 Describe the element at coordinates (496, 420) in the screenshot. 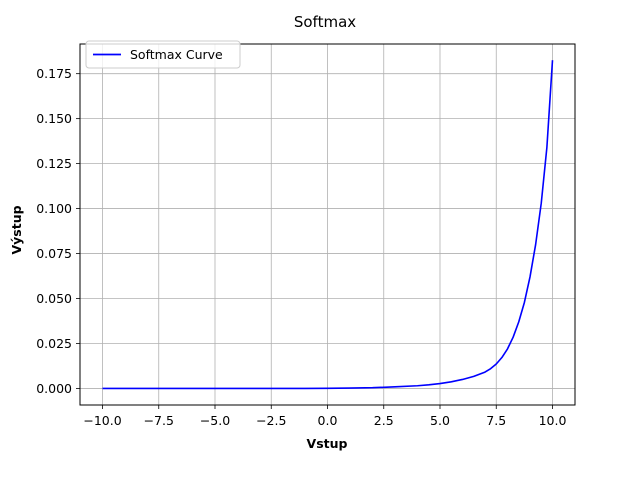

I see `x-tick-label: 7.5` at that location.